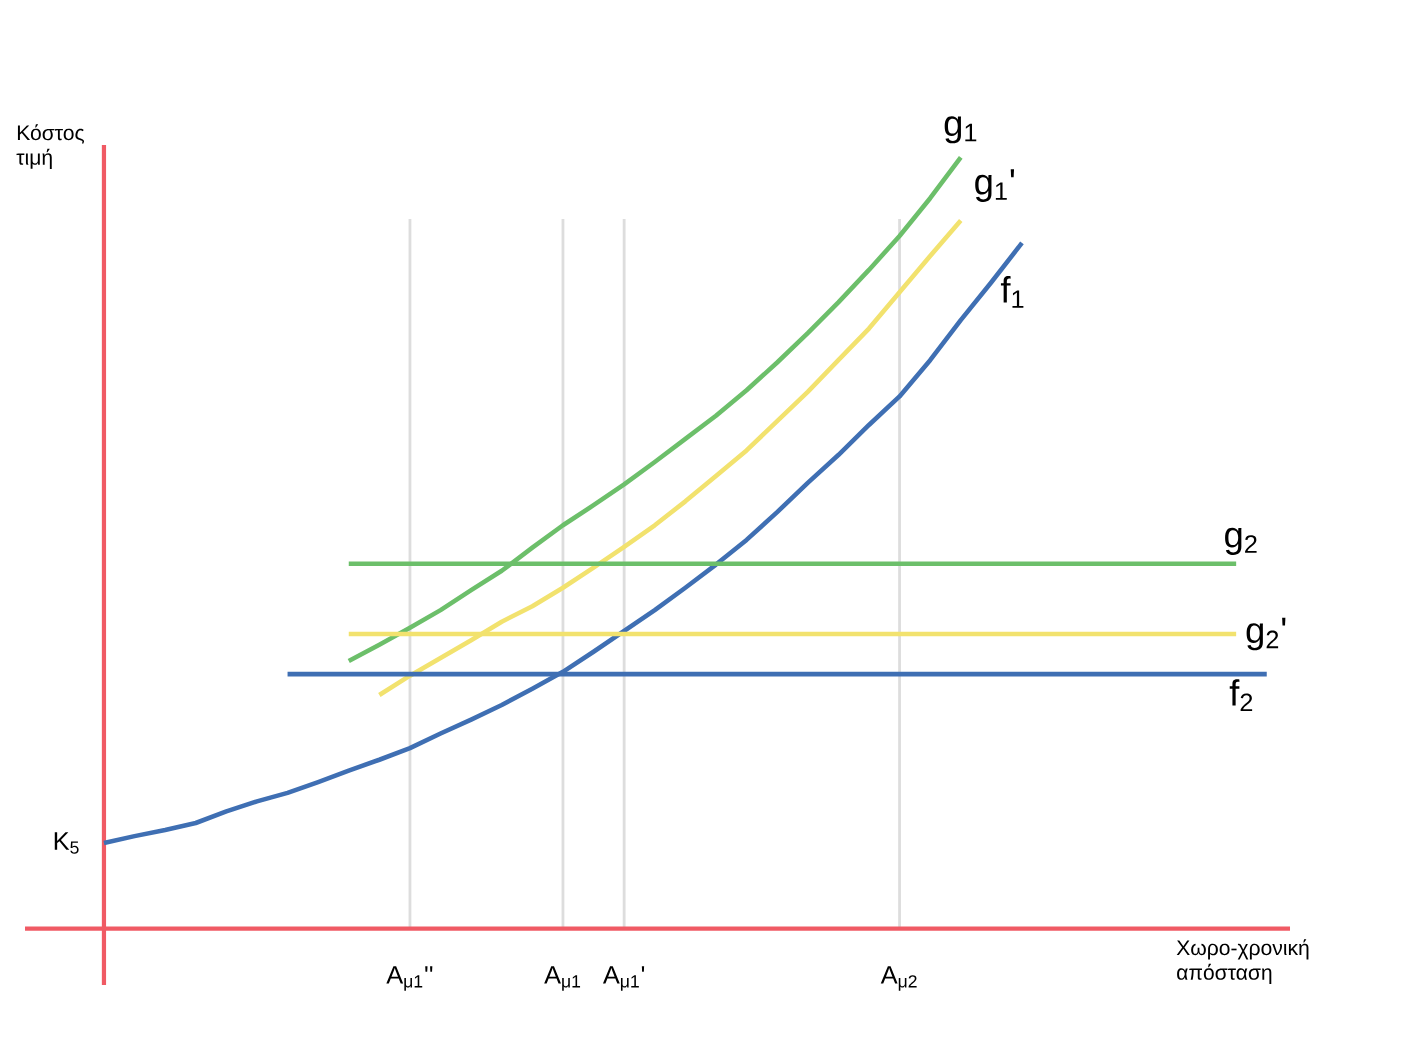  I want to click on x-axis-title: Χωρο-χρονική απόσταση, so click(1242, 962).